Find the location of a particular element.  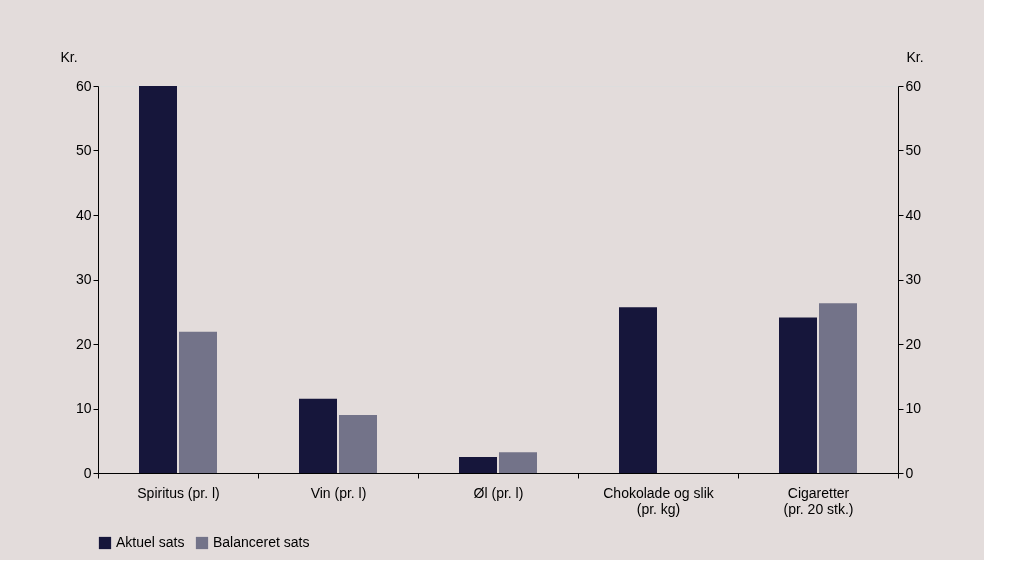

y2-tick-label: 60 is located at coordinates (913, 85).